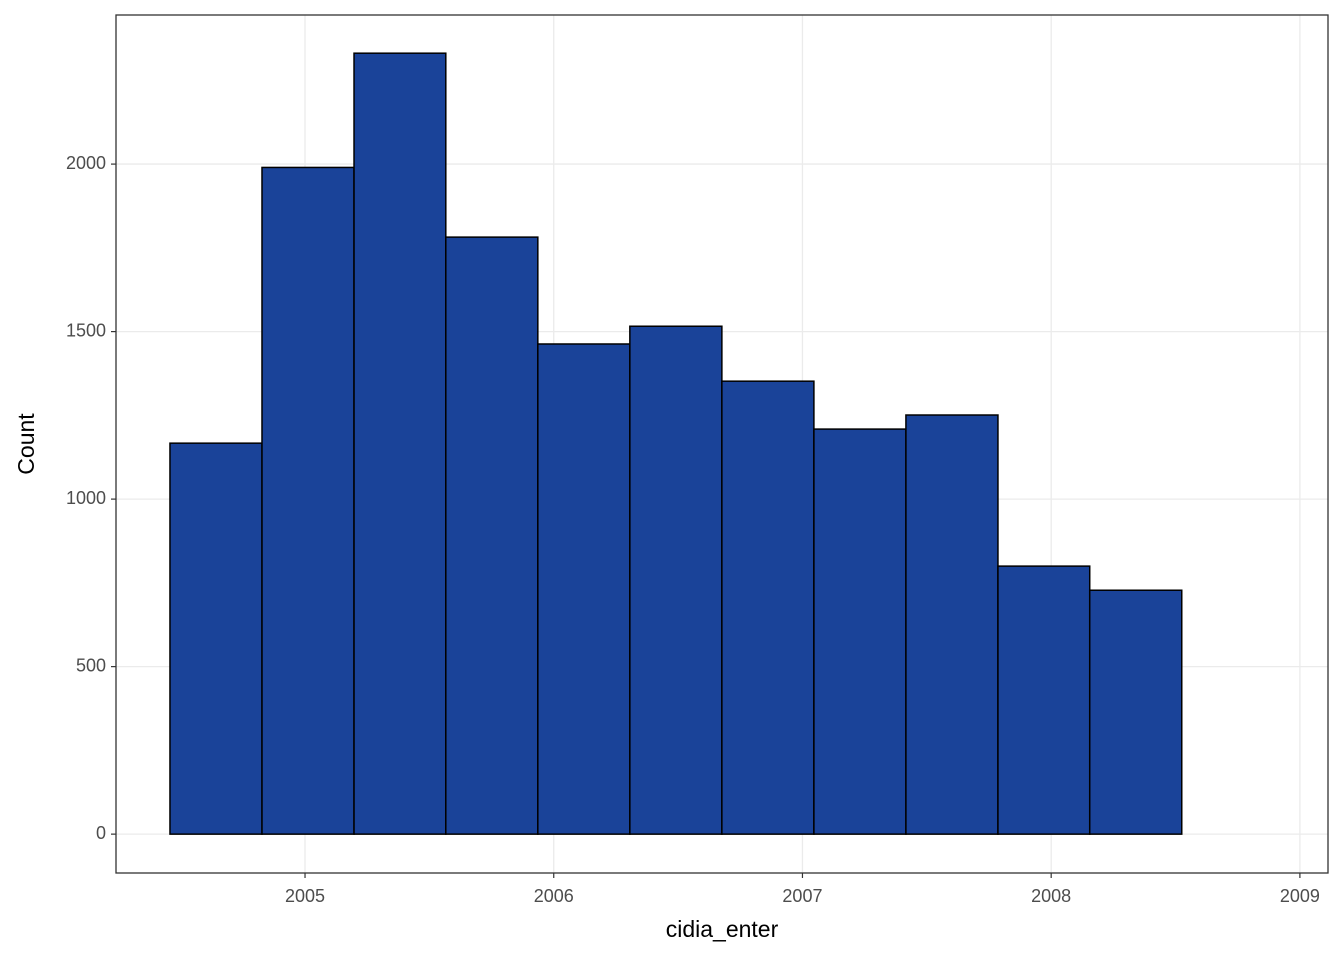 The width and height of the screenshot is (1344, 960). I want to click on x-tick-label: 2006, so click(554, 896).